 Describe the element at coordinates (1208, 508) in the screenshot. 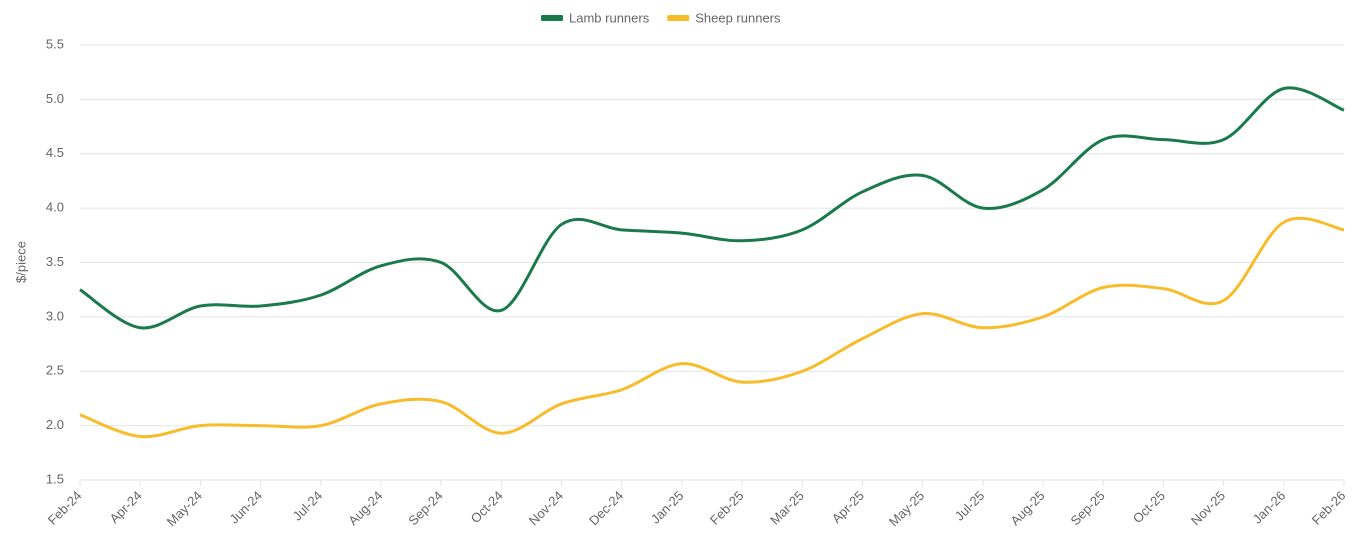

I see `x-tick-label: Nov-25` at that location.